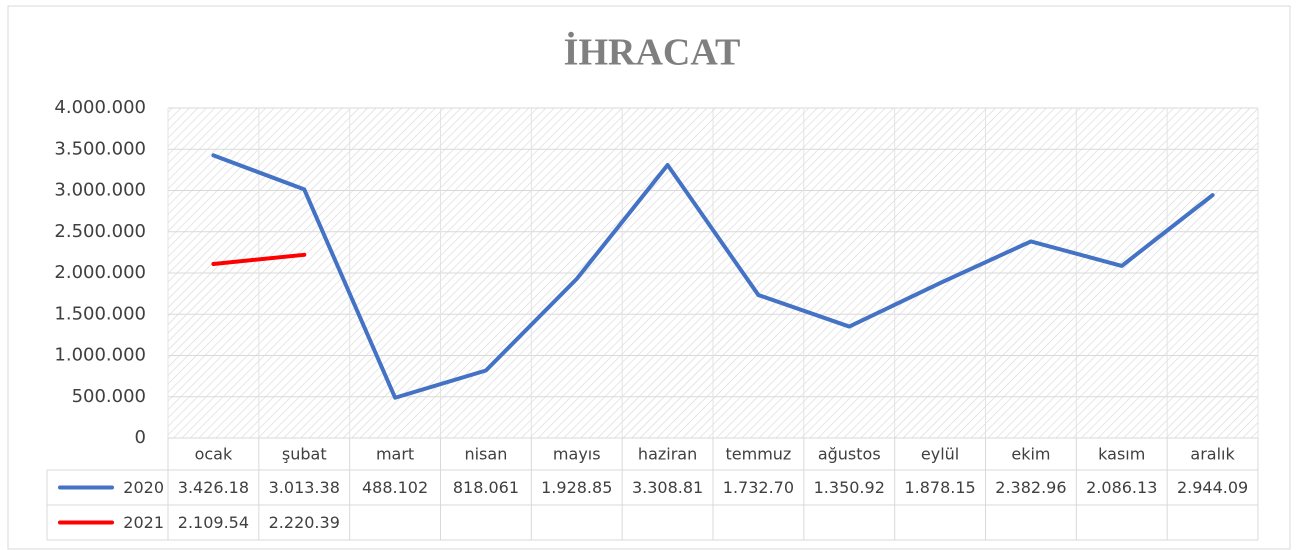 The height and width of the screenshot is (550, 1298). Describe the element at coordinates (304, 522) in the screenshot. I see `table-value: 2.220.39` at that location.